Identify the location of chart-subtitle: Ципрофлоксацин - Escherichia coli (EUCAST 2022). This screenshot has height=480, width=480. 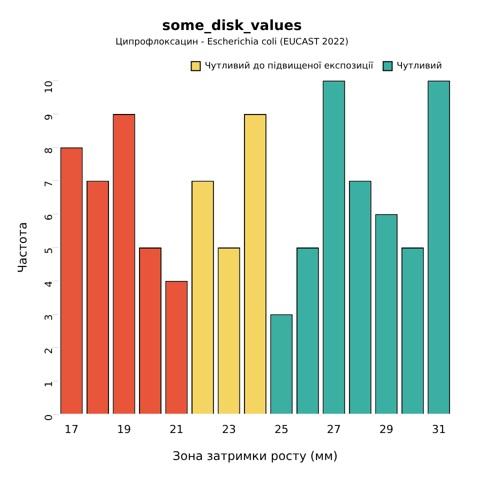
(232, 43).